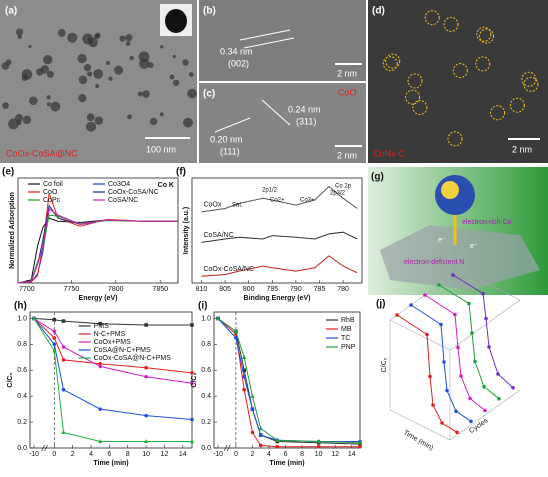 The height and width of the screenshot is (477, 548). Describe the element at coordinates (123, 200) in the screenshot. I see `legend-label: CoSA/NC` at that location.